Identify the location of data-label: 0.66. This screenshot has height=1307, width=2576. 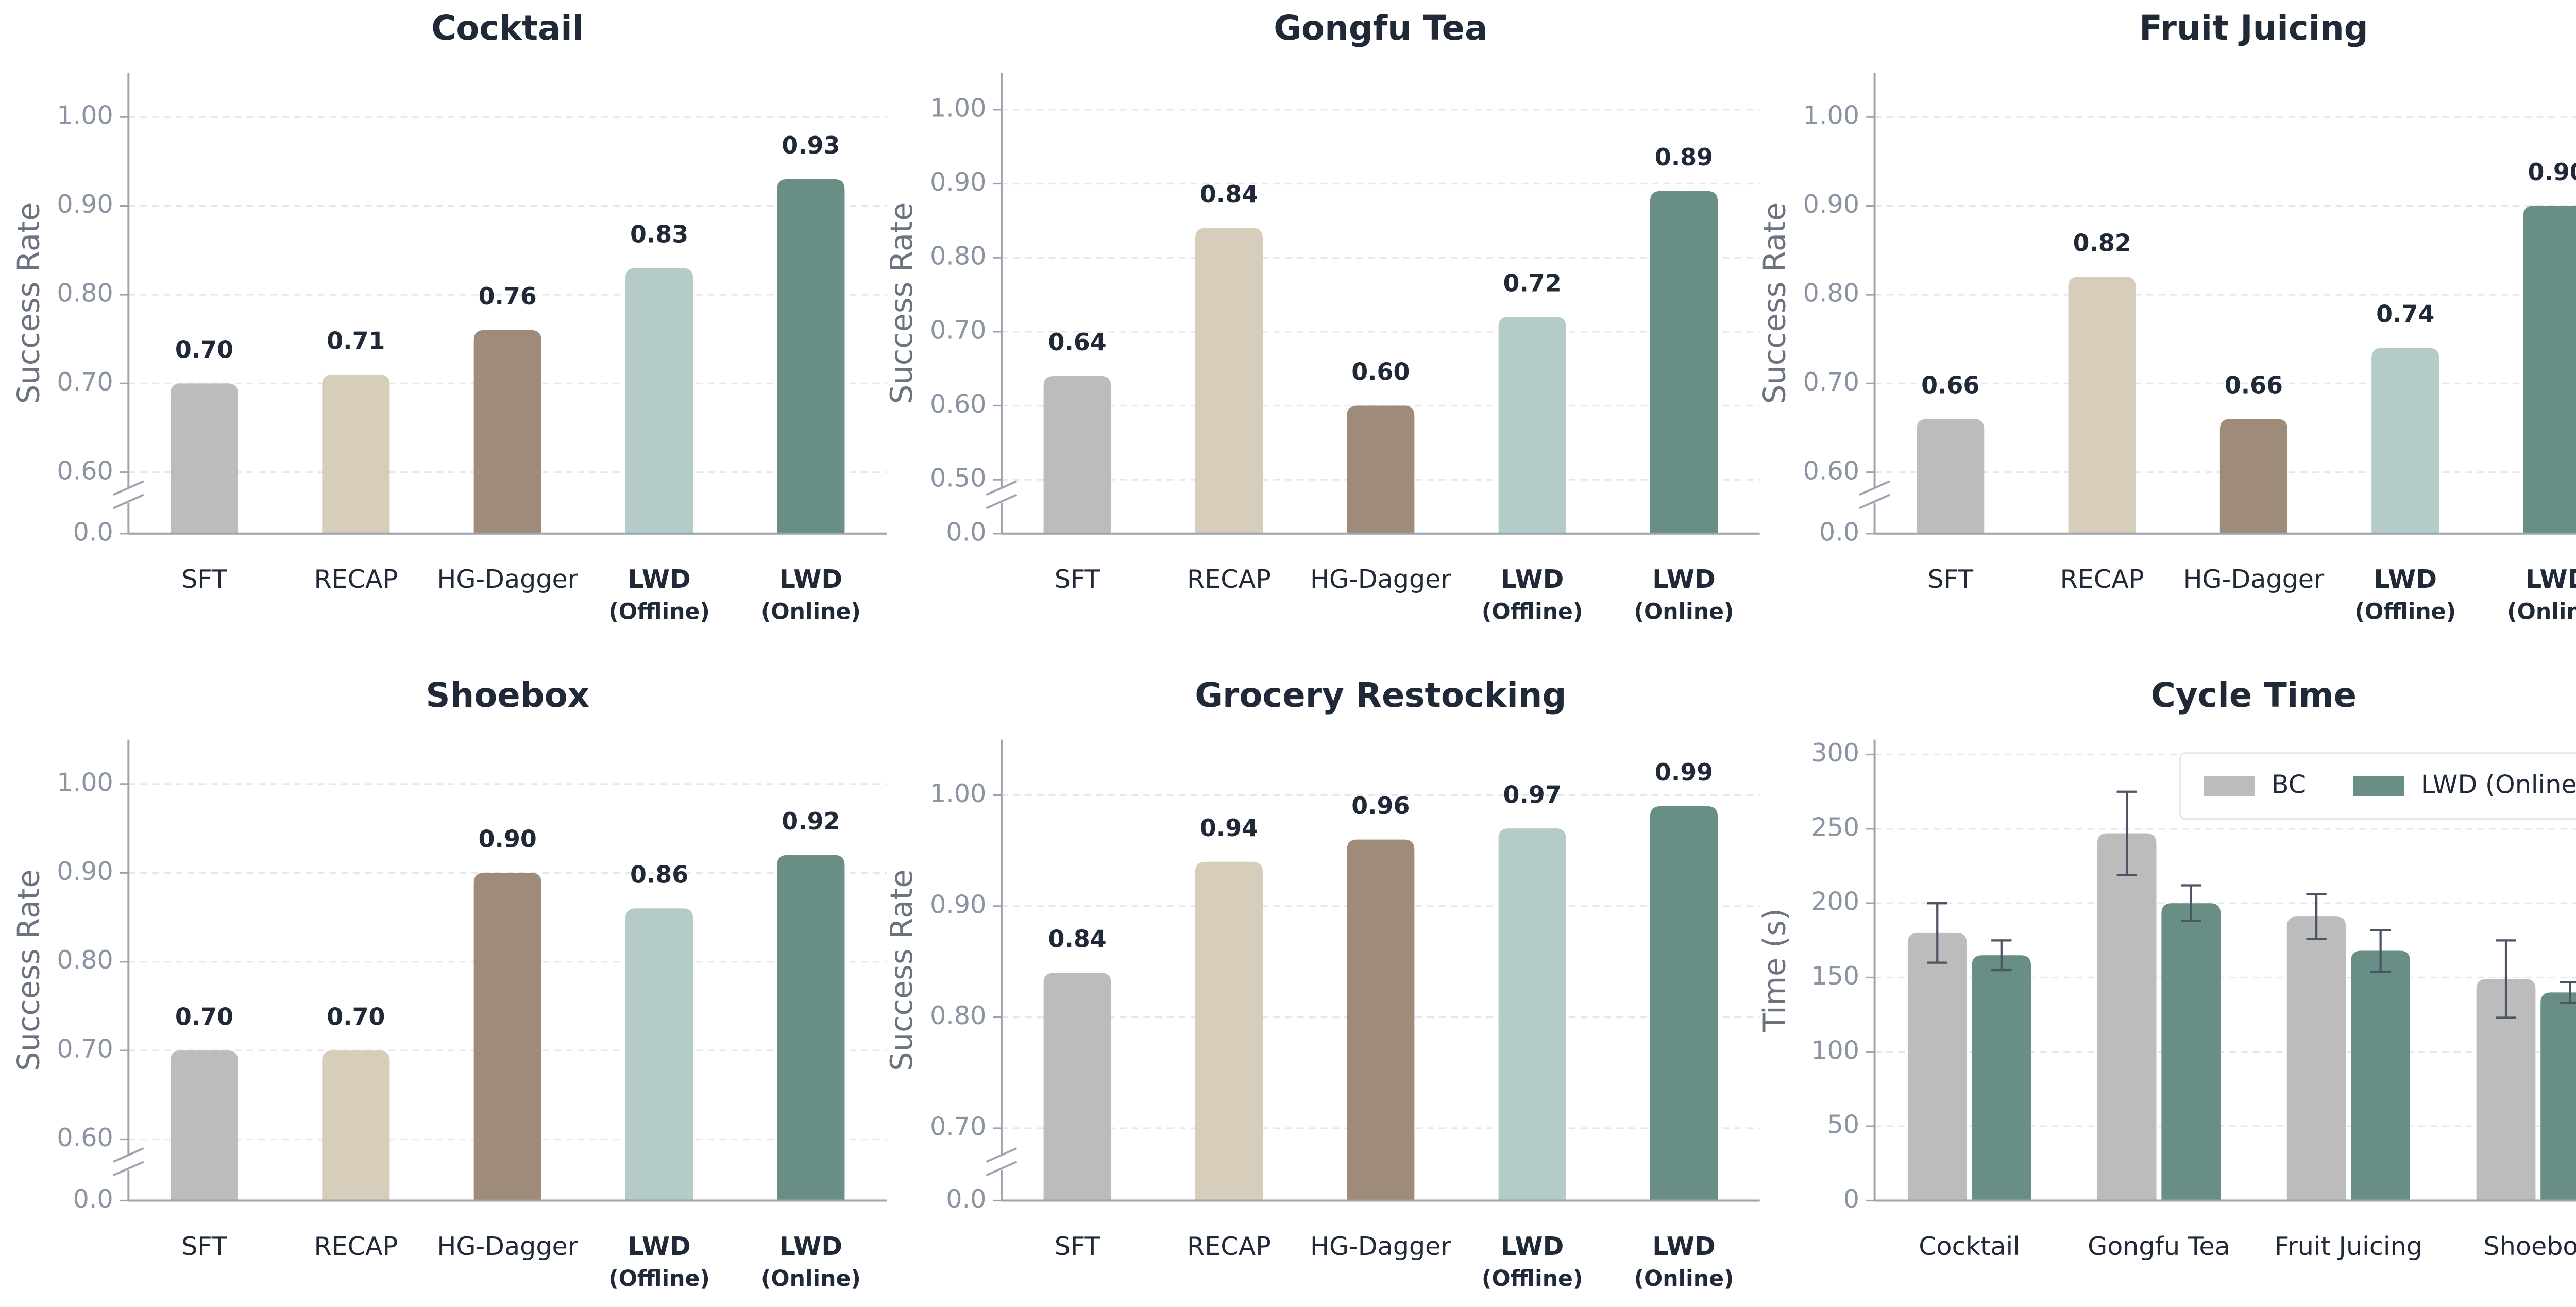
(1950, 385).